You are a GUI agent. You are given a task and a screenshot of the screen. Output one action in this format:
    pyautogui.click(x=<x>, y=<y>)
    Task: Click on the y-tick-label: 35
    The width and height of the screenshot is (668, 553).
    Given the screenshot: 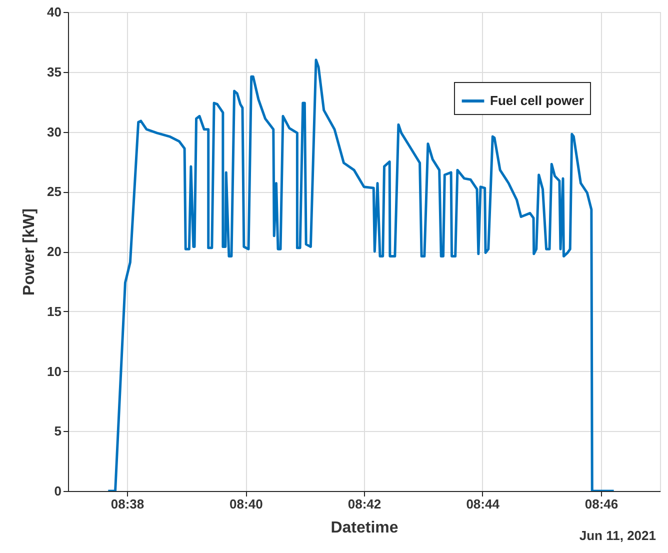 What is the action you would take?
    pyautogui.click(x=54, y=72)
    